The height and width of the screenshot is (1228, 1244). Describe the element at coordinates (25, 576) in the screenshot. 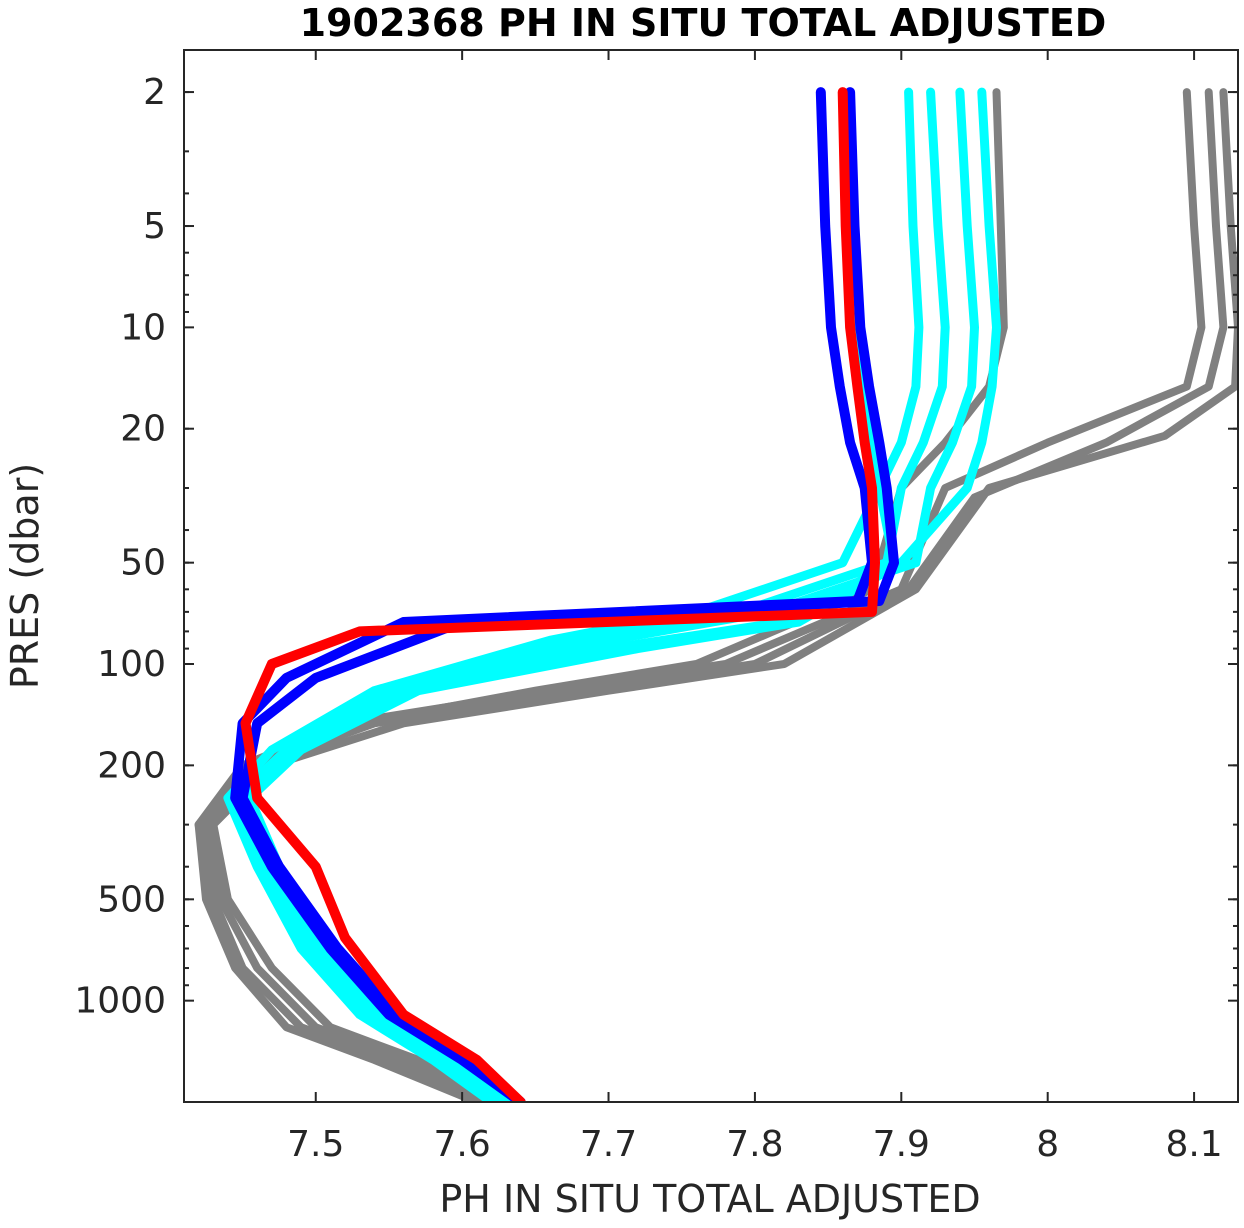

I see `y-axis-label: PRES (dbar)` at that location.